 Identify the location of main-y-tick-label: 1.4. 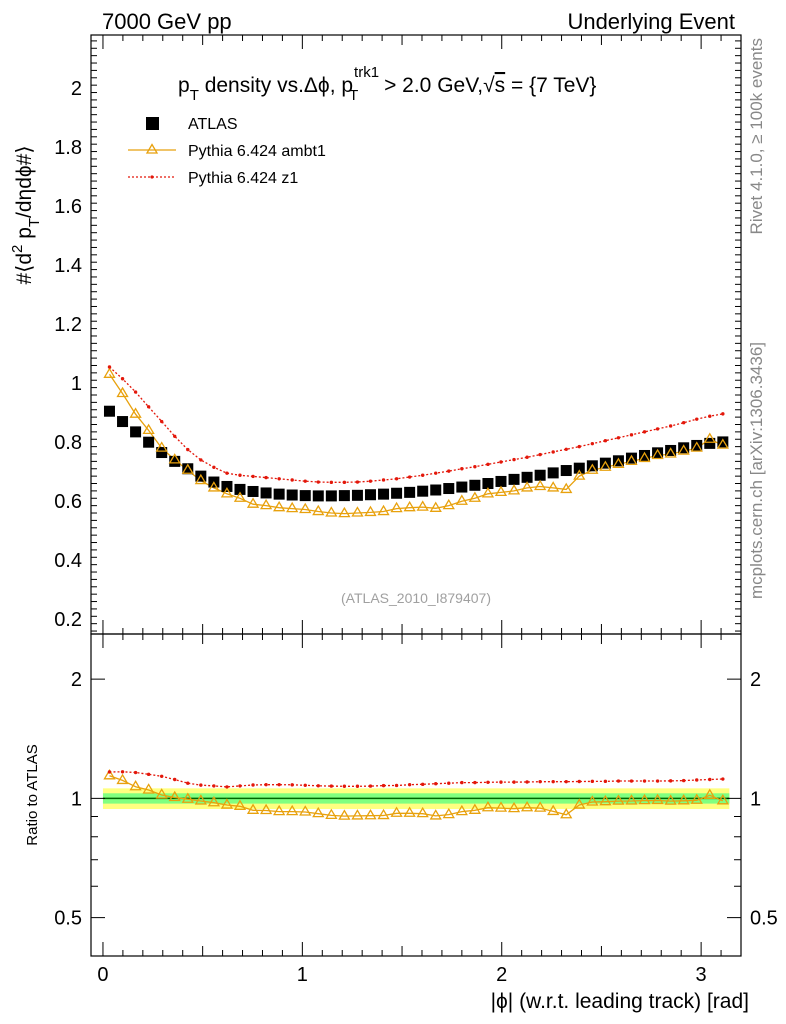
(68, 266).